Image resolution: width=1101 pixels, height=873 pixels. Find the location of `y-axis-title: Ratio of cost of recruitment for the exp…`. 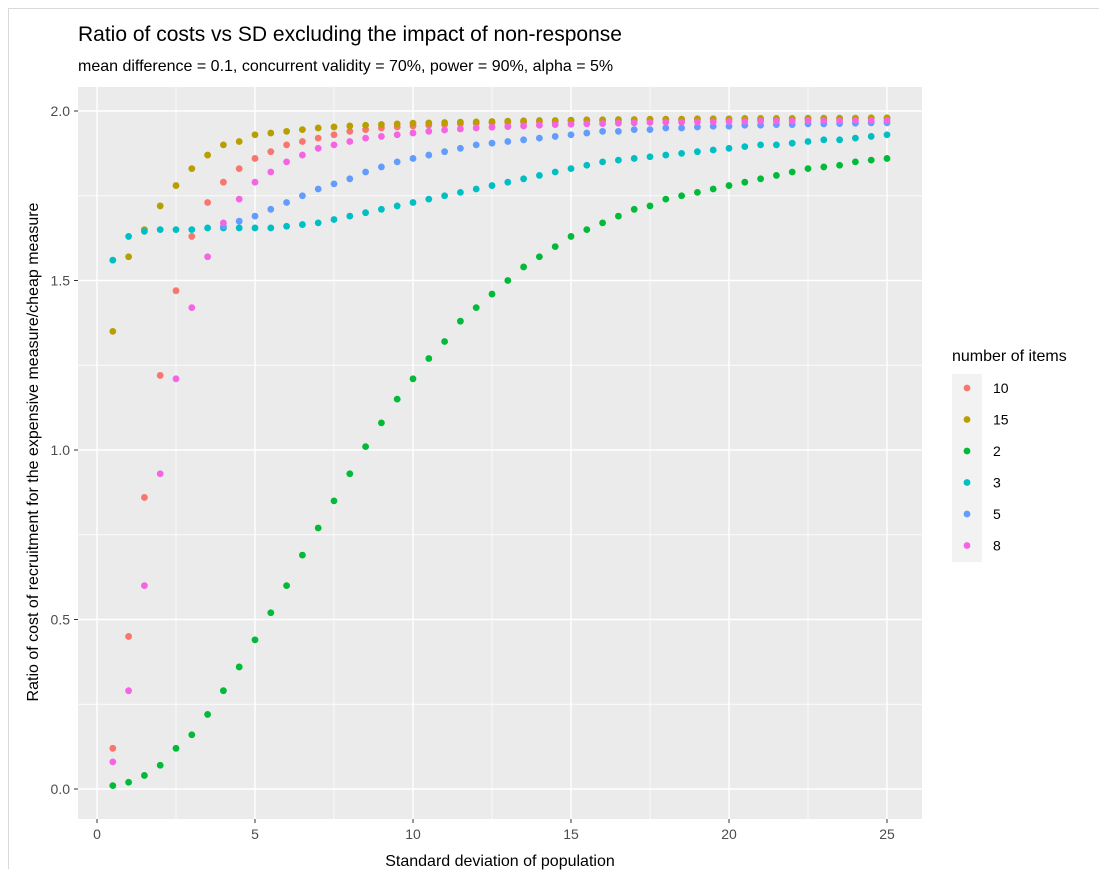

y-axis-title: Ratio of cost of recruitment for the exp… is located at coordinates (33, 451).